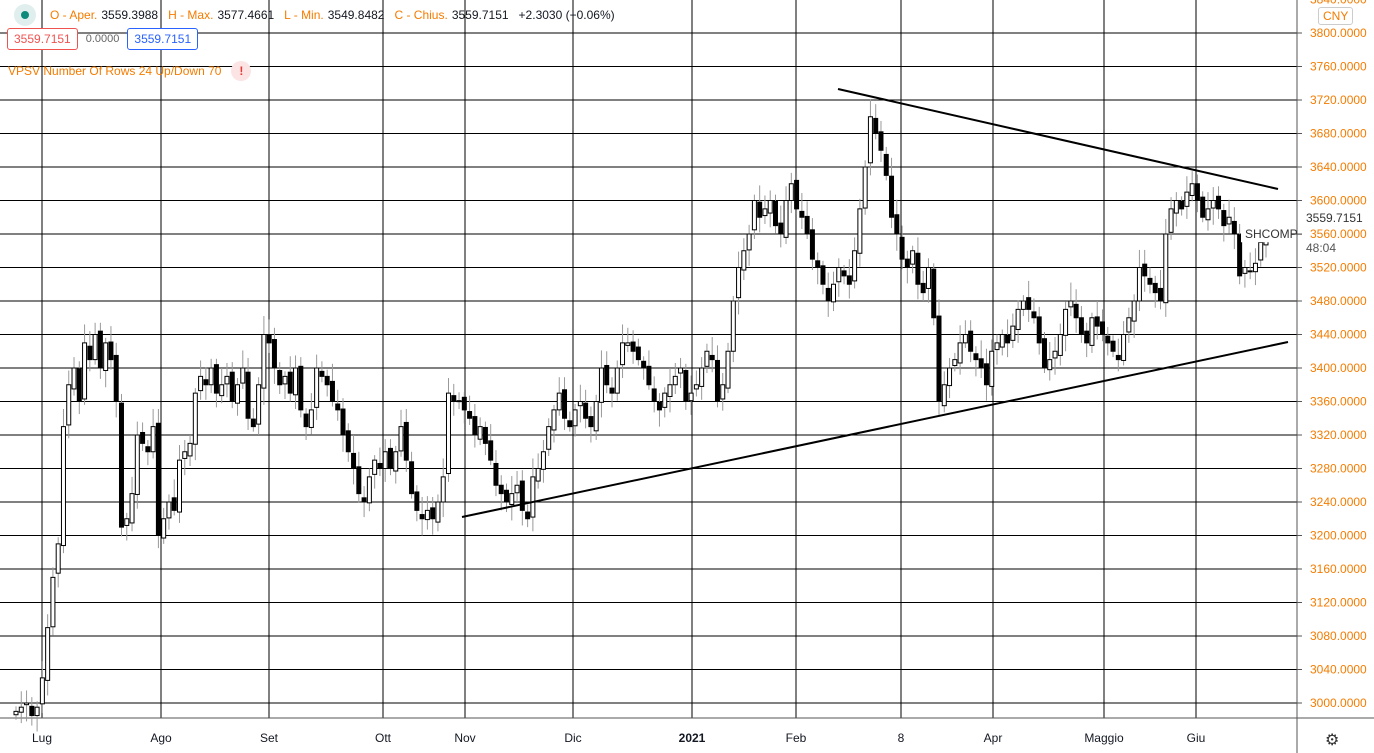 The width and height of the screenshot is (1374, 753). What do you see at coordinates (102, 39) in the screenshot?
I see `spread-value: 0.0000` at bounding box center [102, 39].